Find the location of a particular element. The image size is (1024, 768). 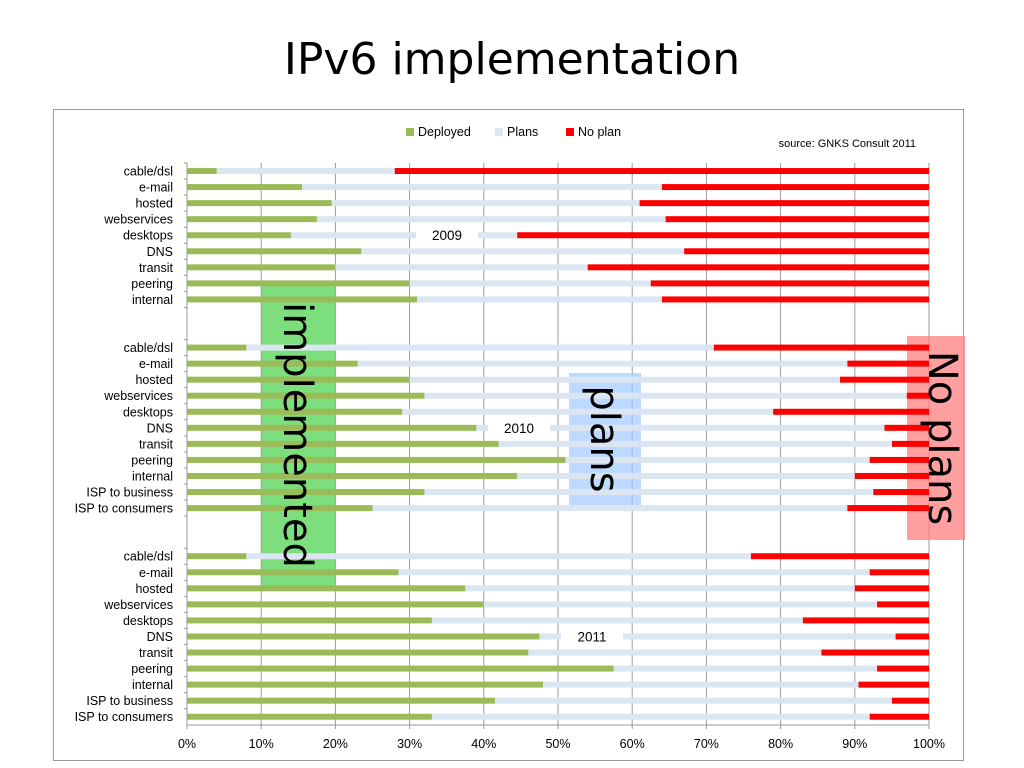

source-label: source: GNKS Consult 2011 is located at coordinates (847, 144).